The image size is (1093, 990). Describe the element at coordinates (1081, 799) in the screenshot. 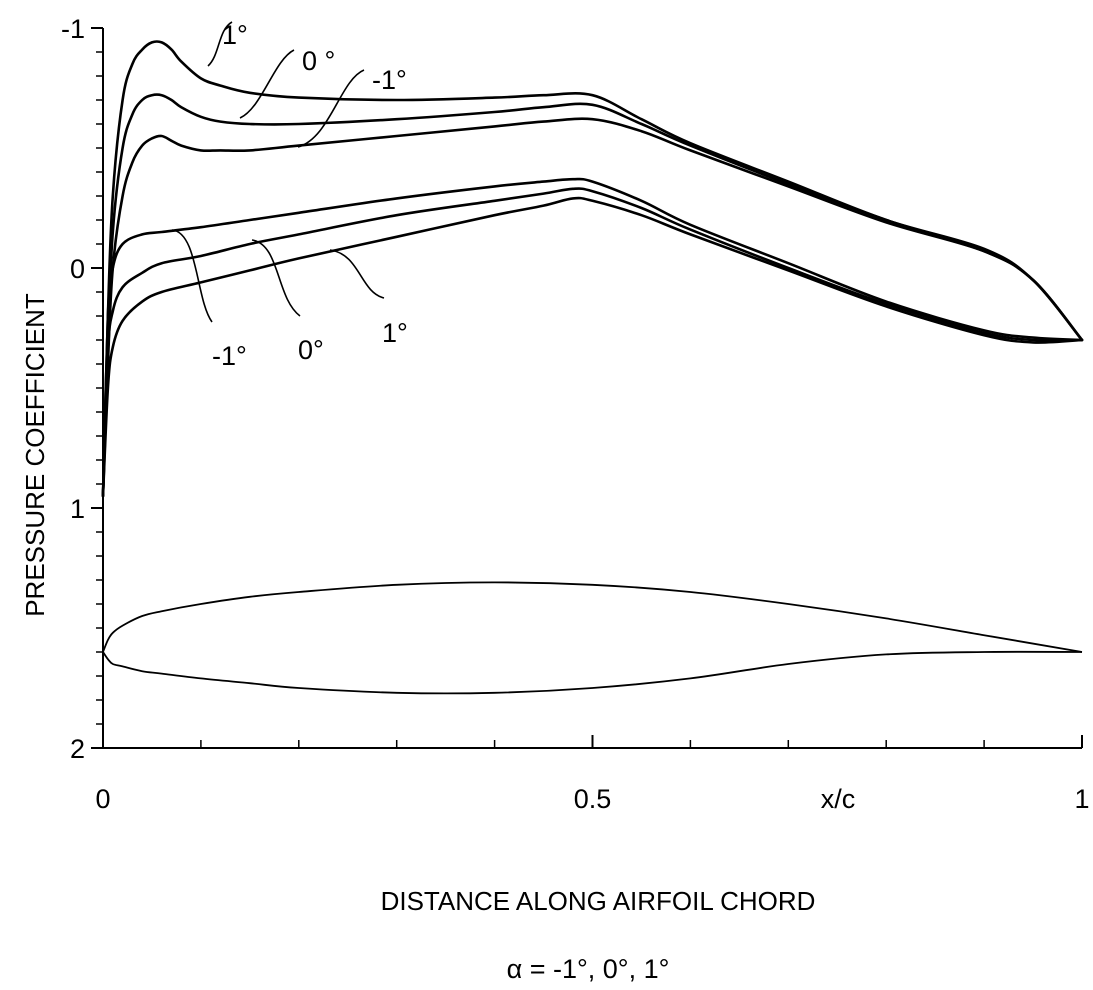

I see `x-tick-label: 1` at that location.